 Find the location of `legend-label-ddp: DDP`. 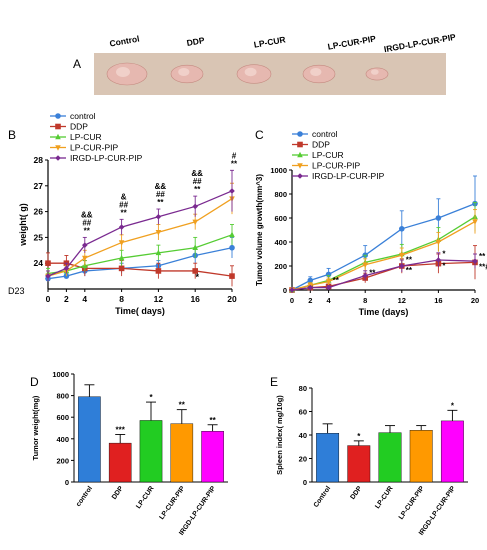

legend-label-ddp: DDP is located at coordinates (321, 145).